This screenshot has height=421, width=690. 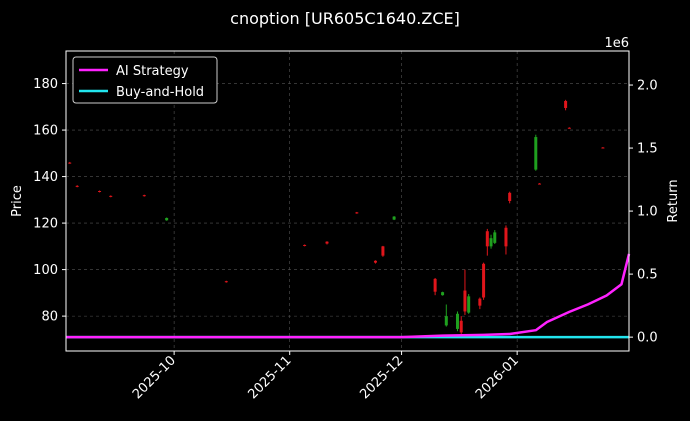 I want to click on legend: AI Strategy Buy-and-Hold, so click(x=145, y=80).